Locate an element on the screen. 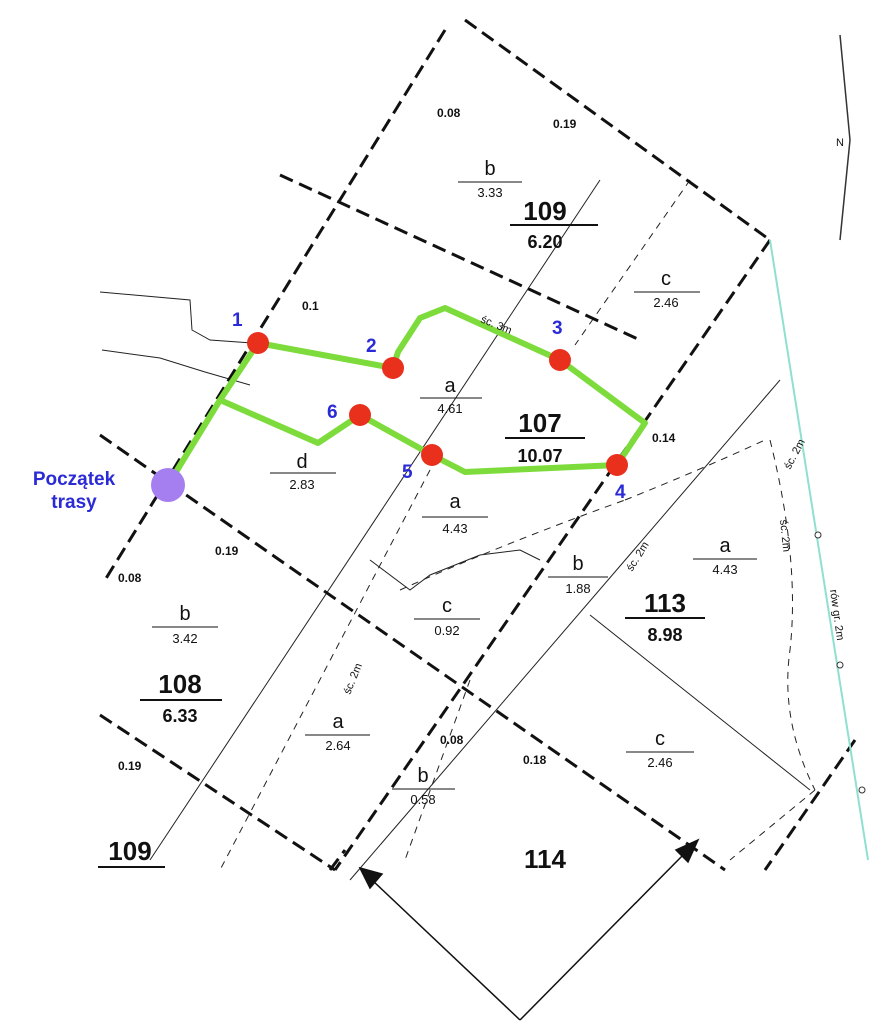  start-label-line1: Początek is located at coordinates (74, 479).